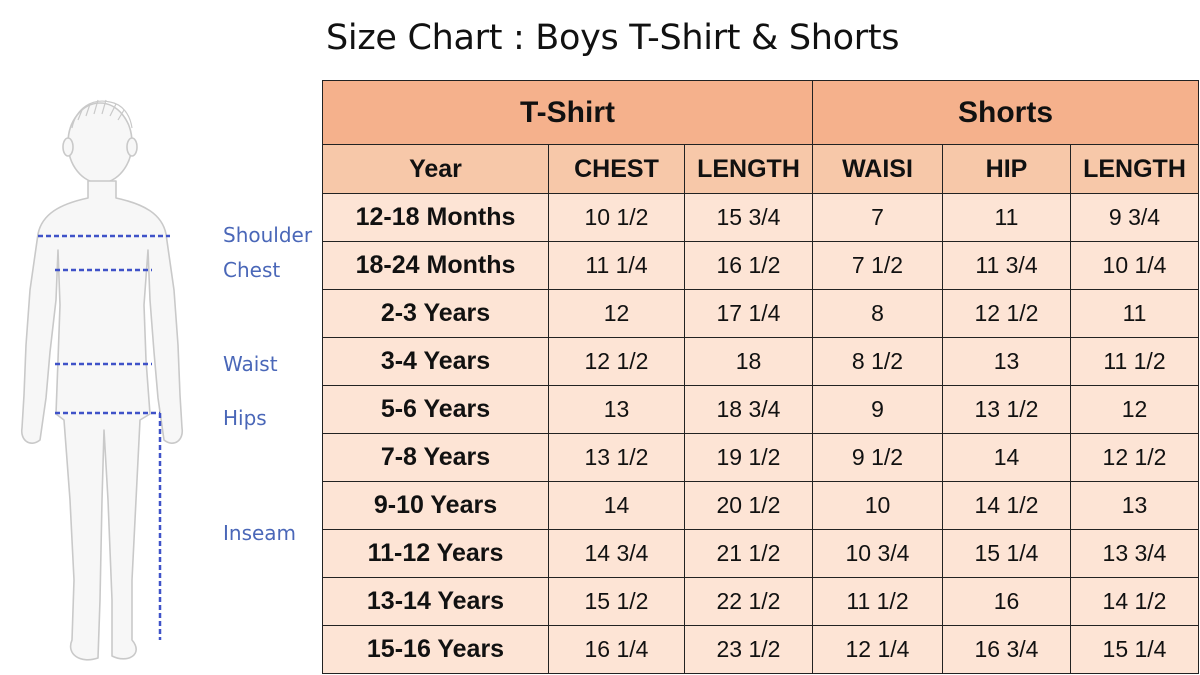  What do you see at coordinates (1006, 649) in the screenshot?
I see `cell-hip: 16 3/4` at bounding box center [1006, 649].